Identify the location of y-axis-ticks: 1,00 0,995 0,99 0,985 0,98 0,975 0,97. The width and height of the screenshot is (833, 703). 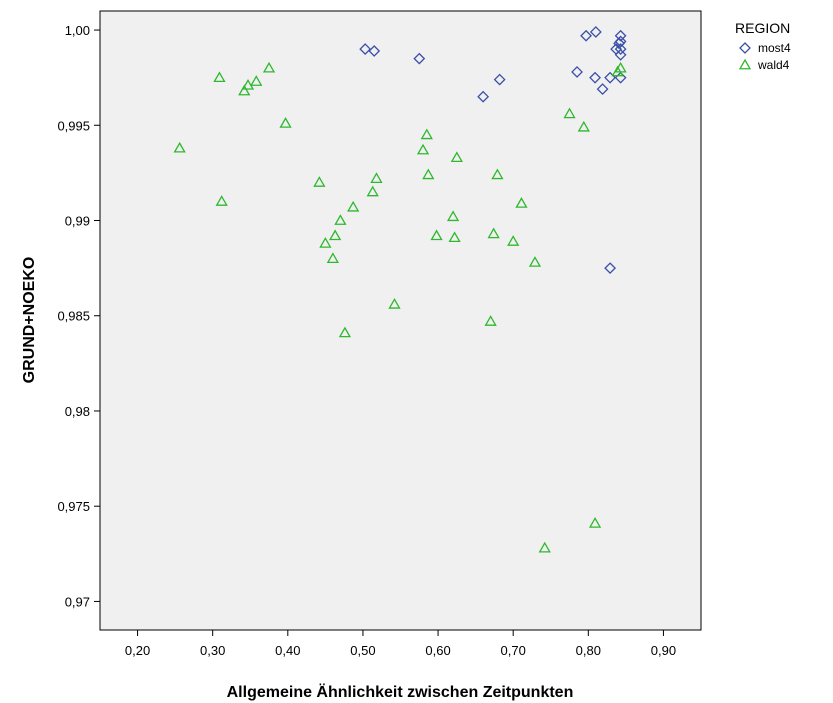
(78, 316).